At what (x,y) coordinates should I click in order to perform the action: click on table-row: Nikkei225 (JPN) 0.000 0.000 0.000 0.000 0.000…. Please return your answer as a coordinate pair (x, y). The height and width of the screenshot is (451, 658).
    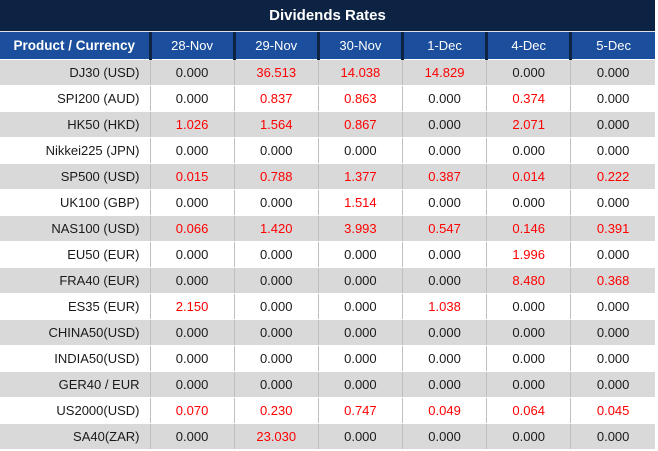
    Looking at the image, I should click on (327, 150).